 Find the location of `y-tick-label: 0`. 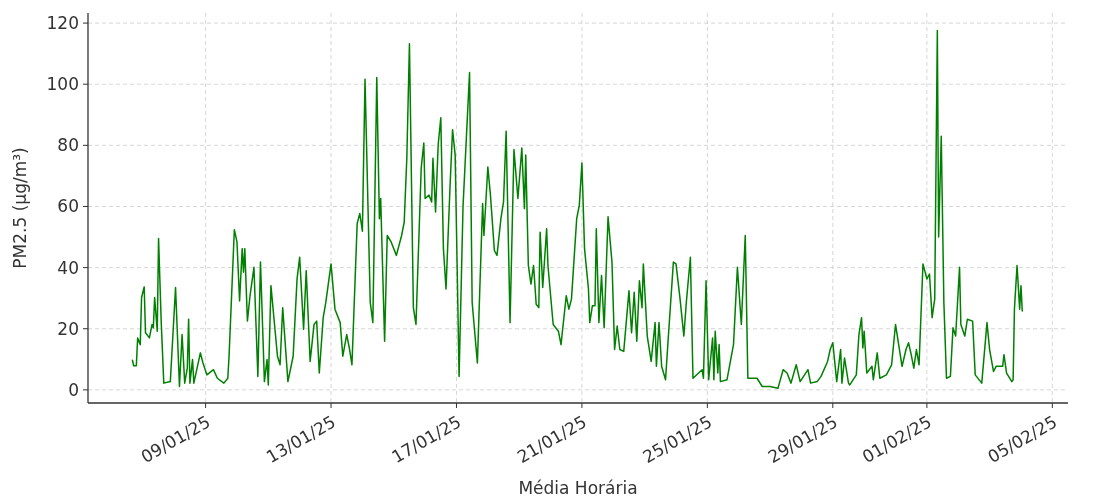

y-tick-label: 0 is located at coordinates (73, 389).